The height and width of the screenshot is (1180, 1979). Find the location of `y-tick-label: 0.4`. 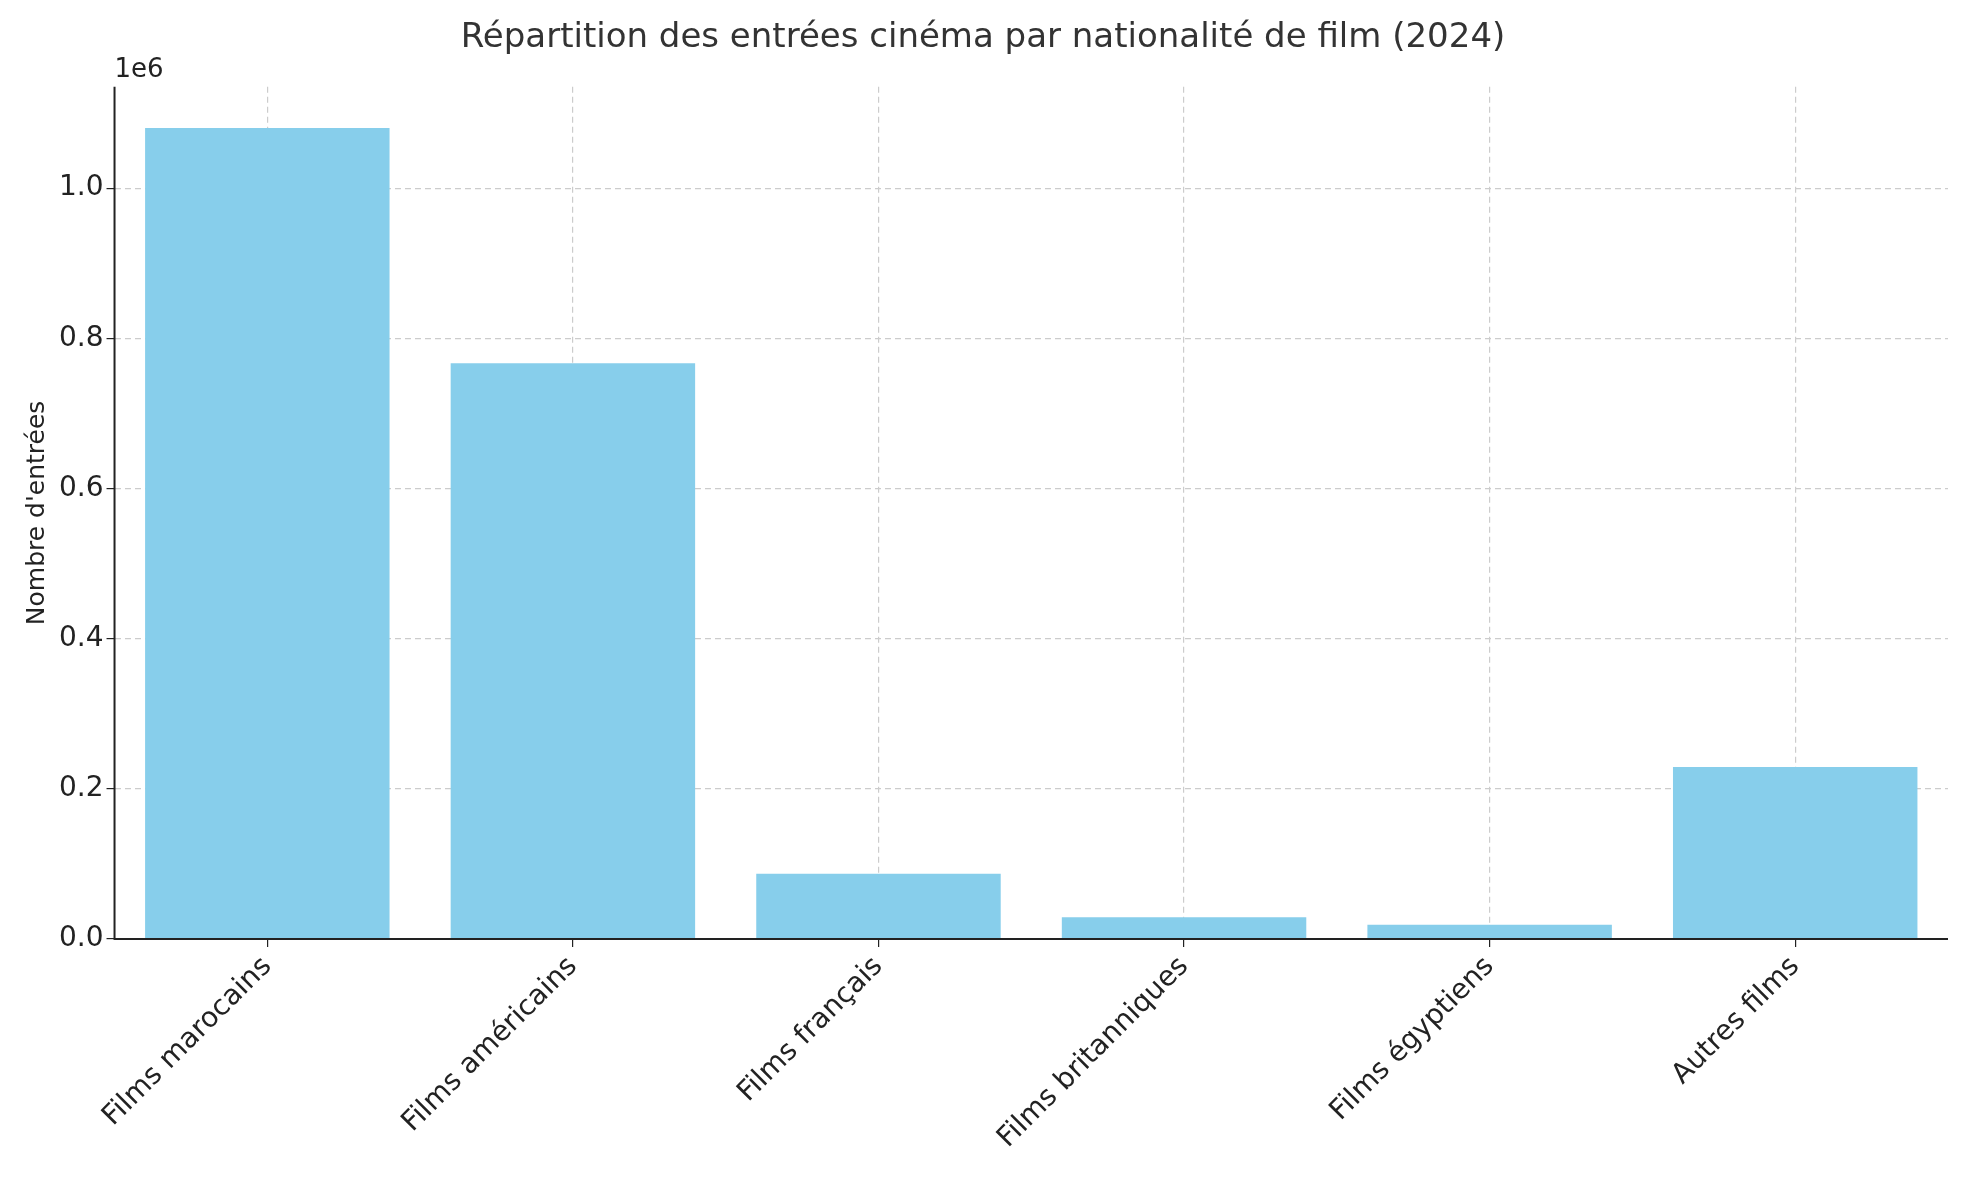

y-tick-label: 0.4 is located at coordinates (81, 636).